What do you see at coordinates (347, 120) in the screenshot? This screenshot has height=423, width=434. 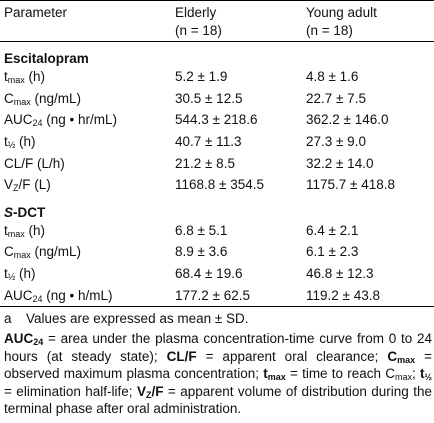 I see `young-cell: 362.2 ± 146.0` at bounding box center [347, 120].